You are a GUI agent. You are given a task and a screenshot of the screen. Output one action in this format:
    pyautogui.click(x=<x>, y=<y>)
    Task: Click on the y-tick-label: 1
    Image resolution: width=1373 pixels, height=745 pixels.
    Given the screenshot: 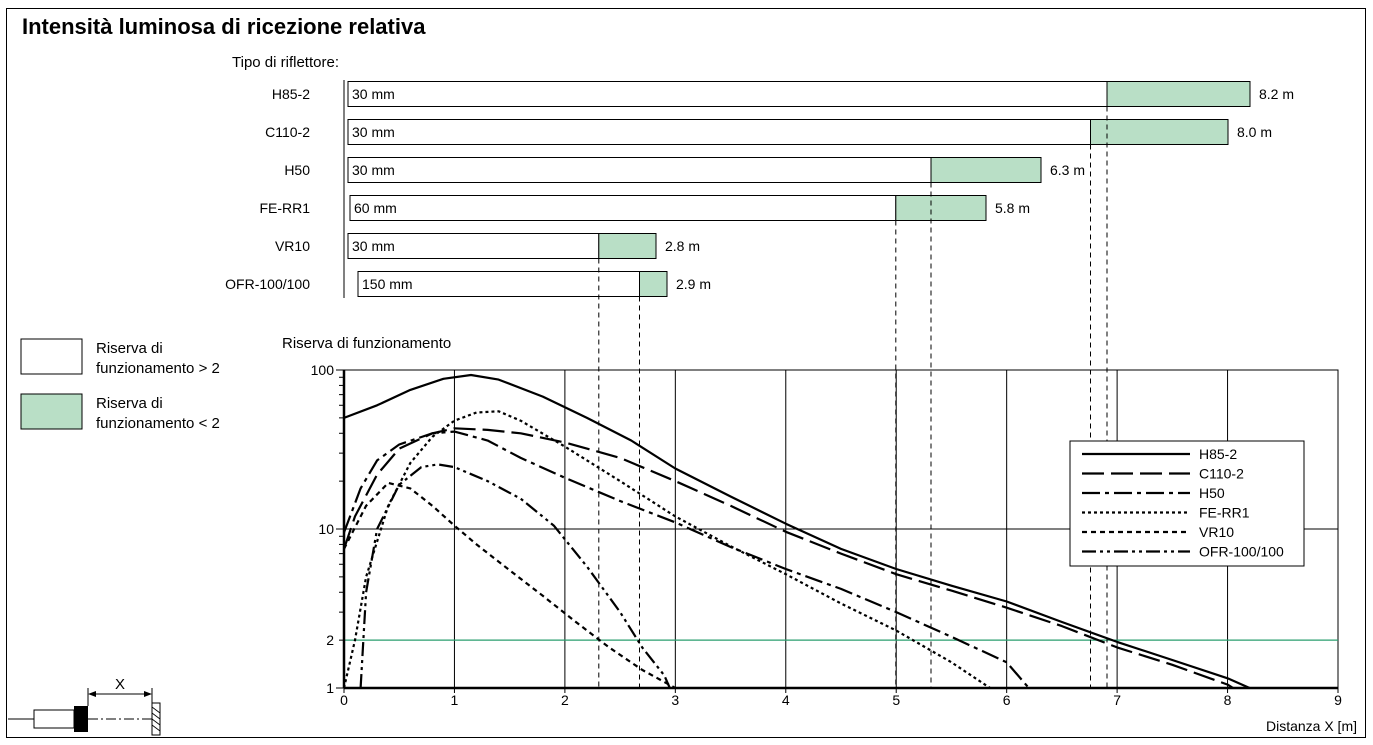 What is the action you would take?
    pyautogui.click(x=330, y=688)
    